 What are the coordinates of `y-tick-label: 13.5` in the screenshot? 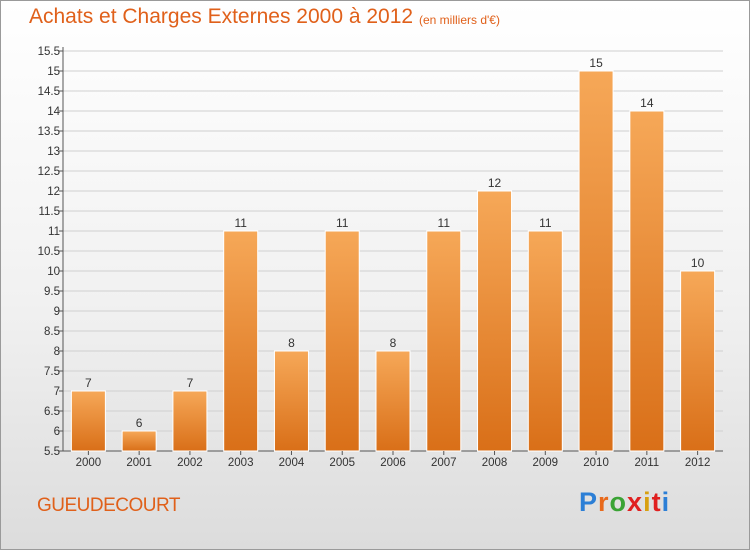 It's located at (49, 132).